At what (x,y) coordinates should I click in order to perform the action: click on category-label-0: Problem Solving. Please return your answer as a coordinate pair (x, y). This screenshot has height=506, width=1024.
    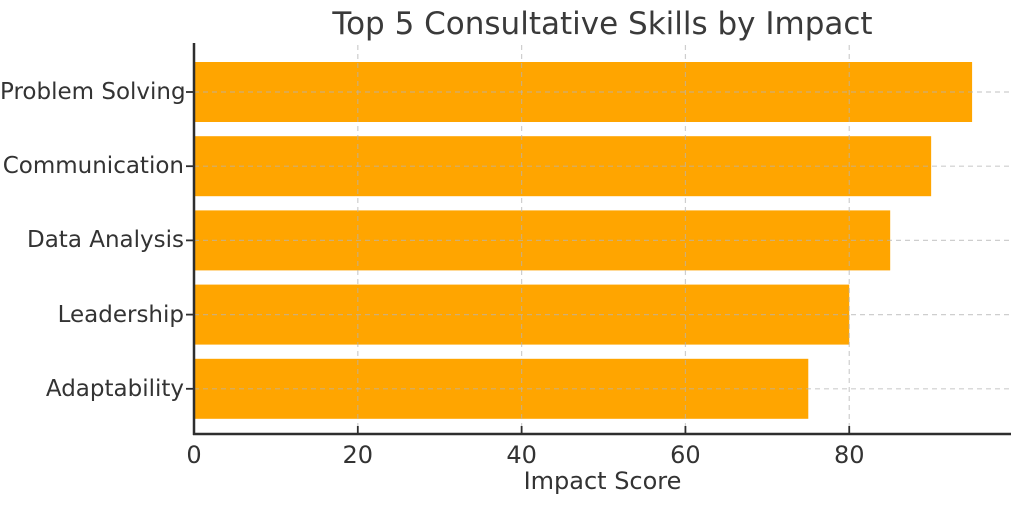
    Looking at the image, I should click on (93, 92).